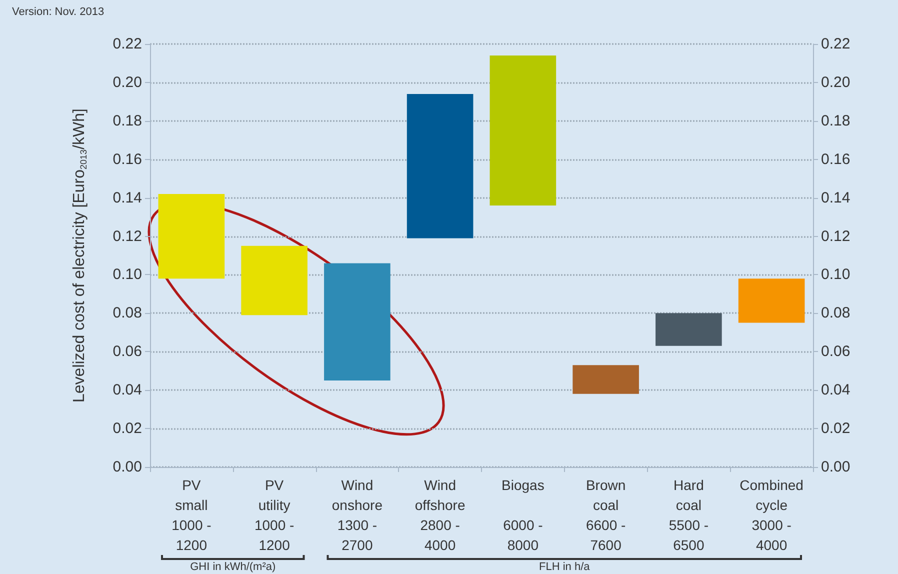 The height and width of the screenshot is (574, 898). What do you see at coordinates (127, 197) in the screenshot?
I see `y-tick-label: 0.14` at bounding box center [127, 197].